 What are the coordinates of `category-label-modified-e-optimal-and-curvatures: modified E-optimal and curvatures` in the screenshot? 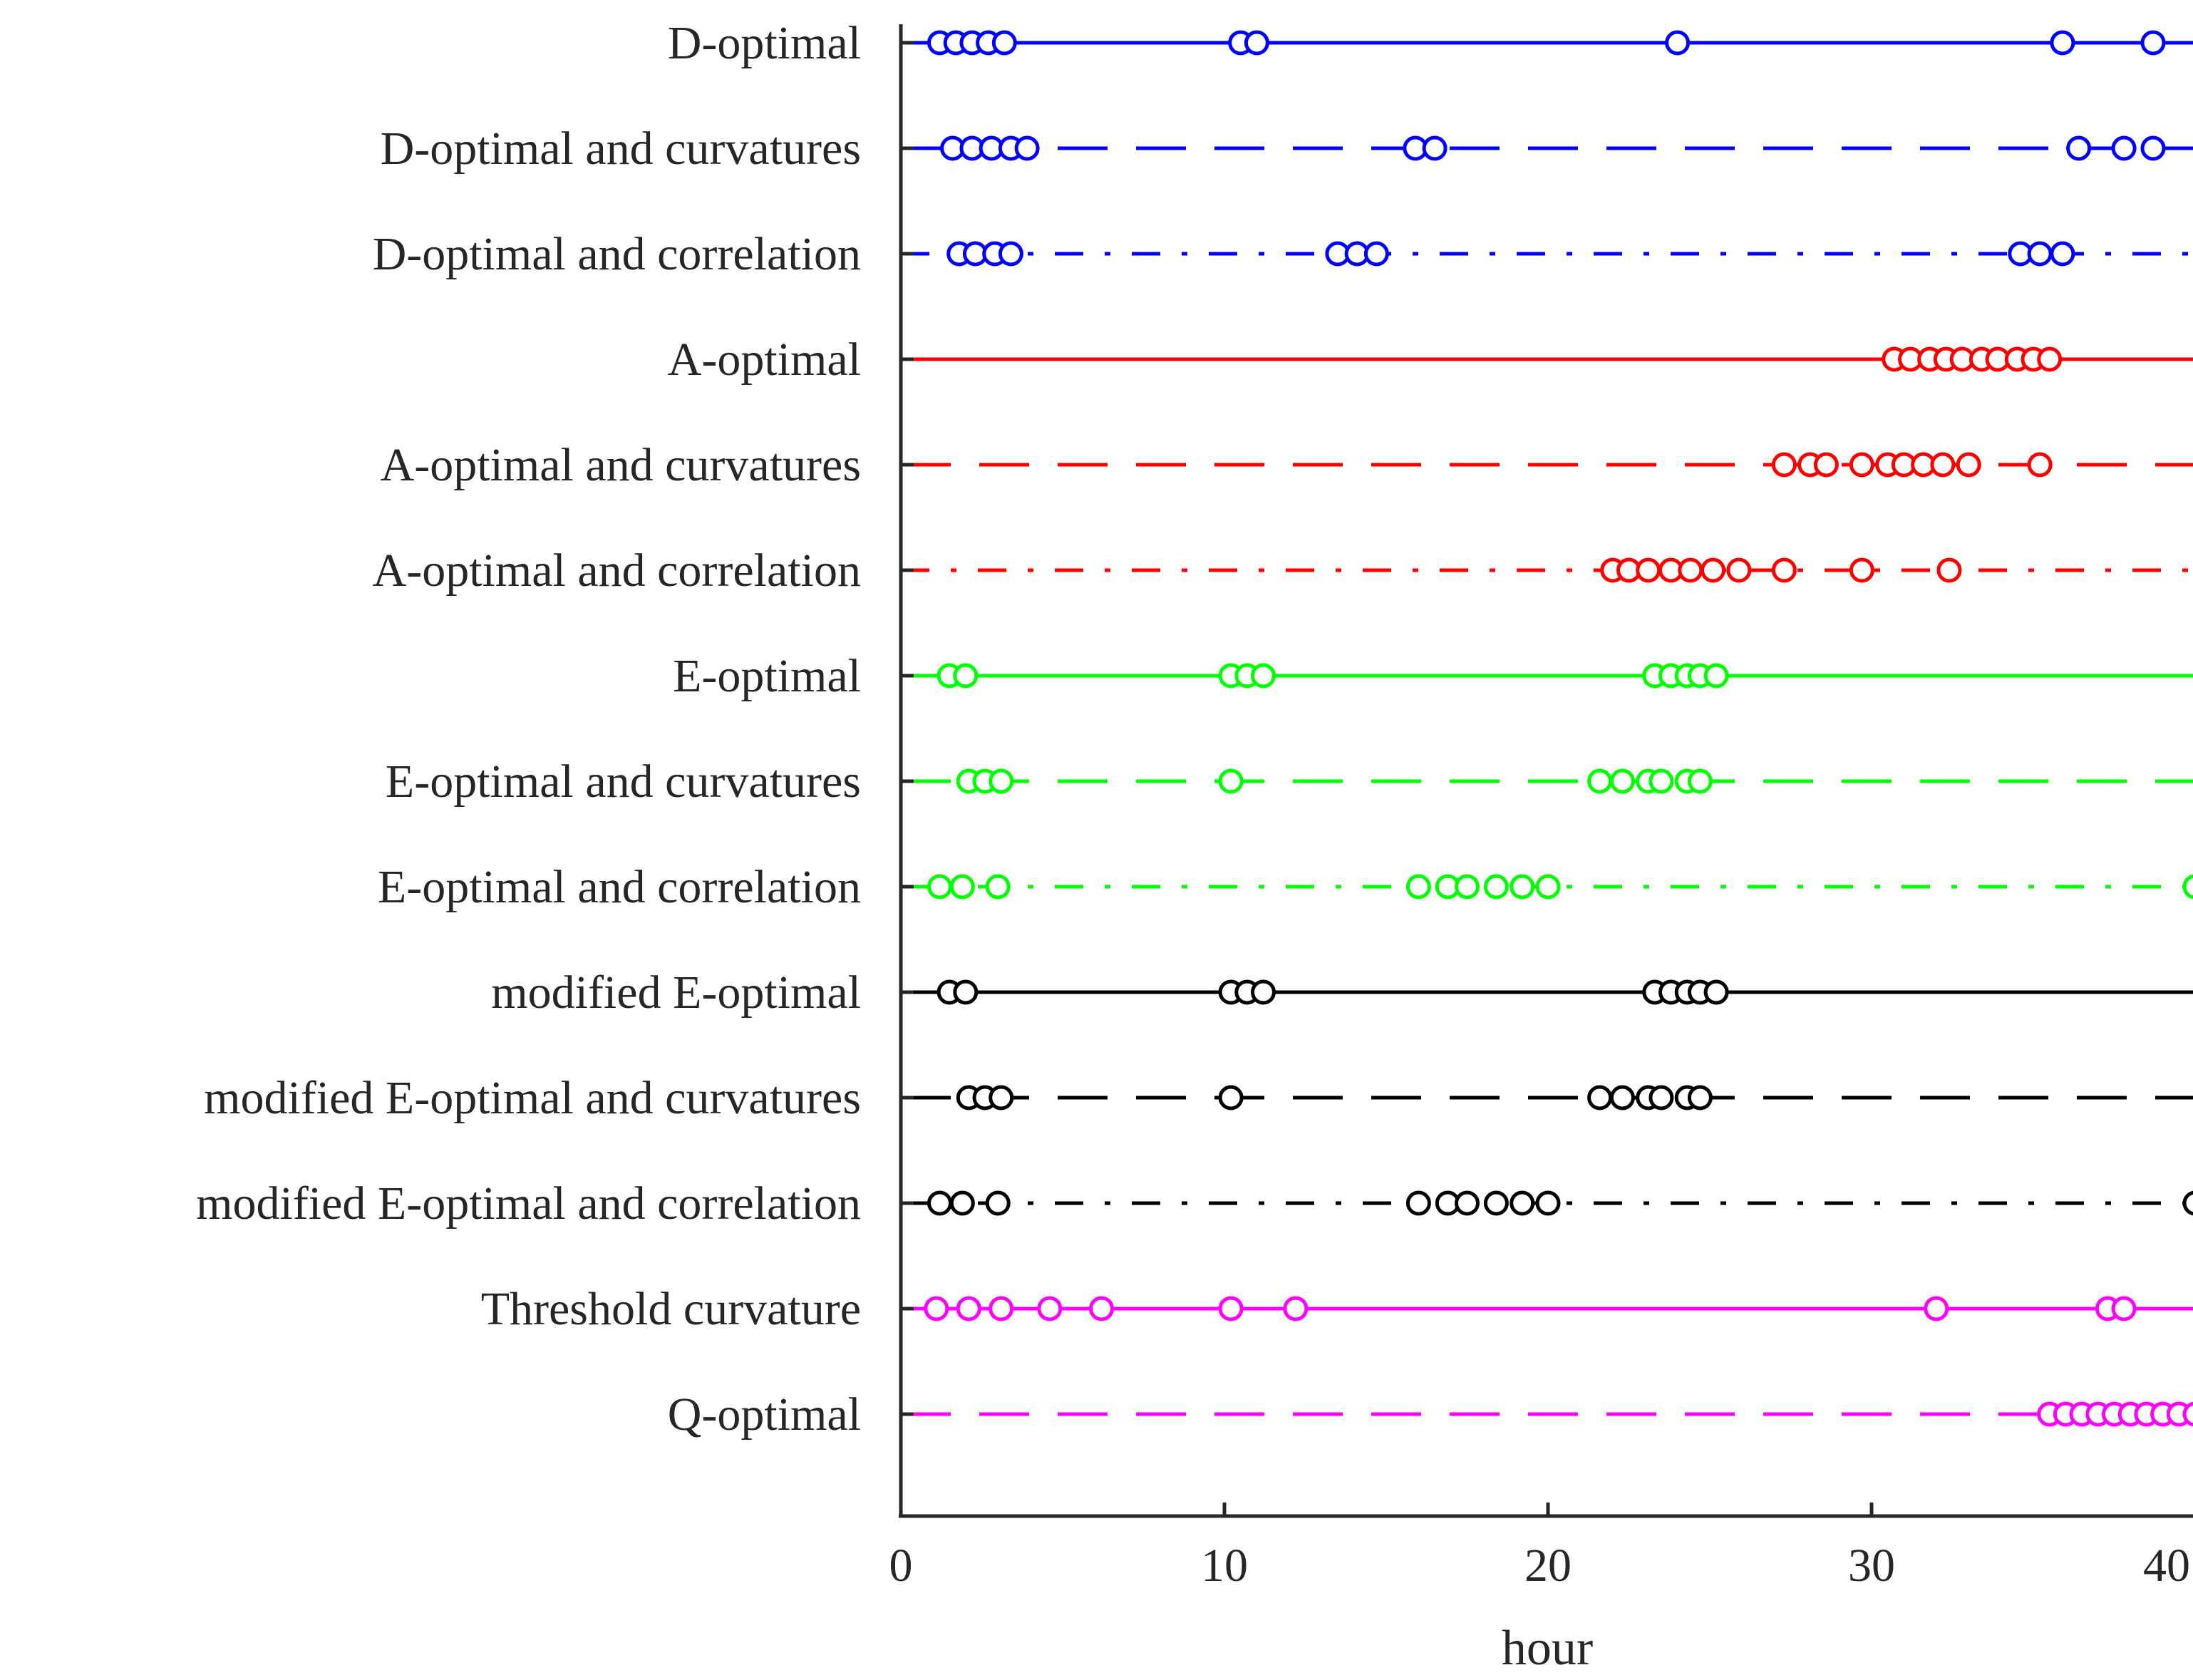 It's located at (532, 1098).